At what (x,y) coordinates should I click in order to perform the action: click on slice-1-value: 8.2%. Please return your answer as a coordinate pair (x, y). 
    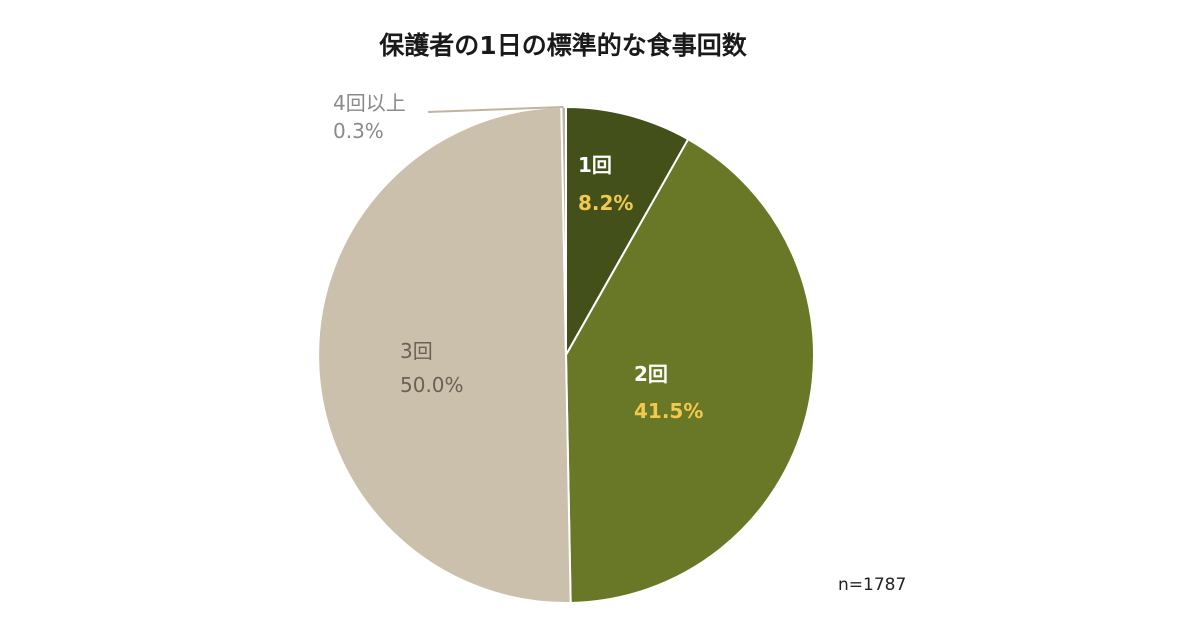
    Looking at the image, I should click on (605, 203).